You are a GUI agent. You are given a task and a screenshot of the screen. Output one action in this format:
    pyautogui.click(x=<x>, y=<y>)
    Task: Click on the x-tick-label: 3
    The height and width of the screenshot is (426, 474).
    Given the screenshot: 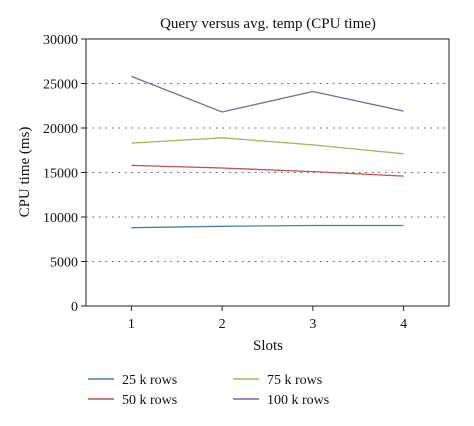 What is the action you would take?
    pyautogui.click(x=312, y=324)
    